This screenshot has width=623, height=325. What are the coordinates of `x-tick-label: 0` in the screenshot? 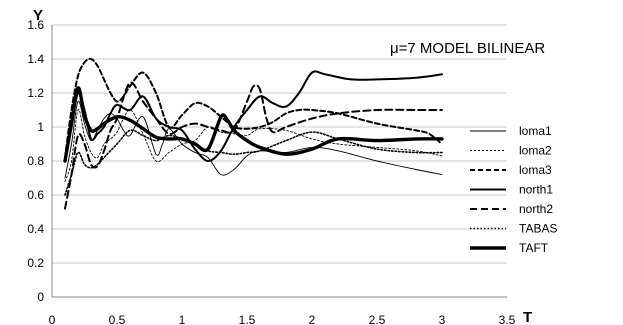 It's located at (52, 319).